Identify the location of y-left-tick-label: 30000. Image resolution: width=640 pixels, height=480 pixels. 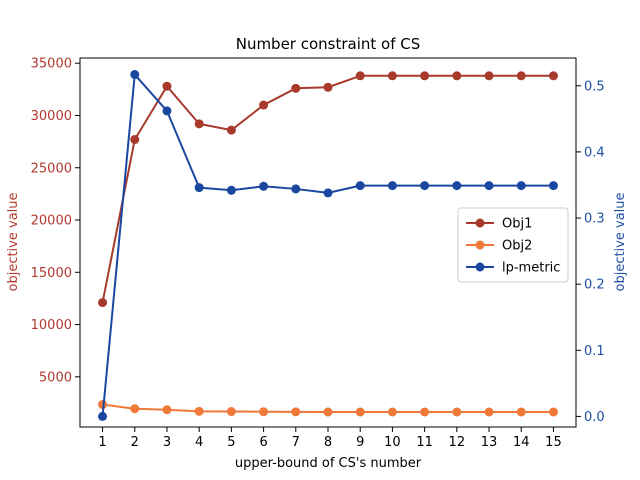
(51, 116).